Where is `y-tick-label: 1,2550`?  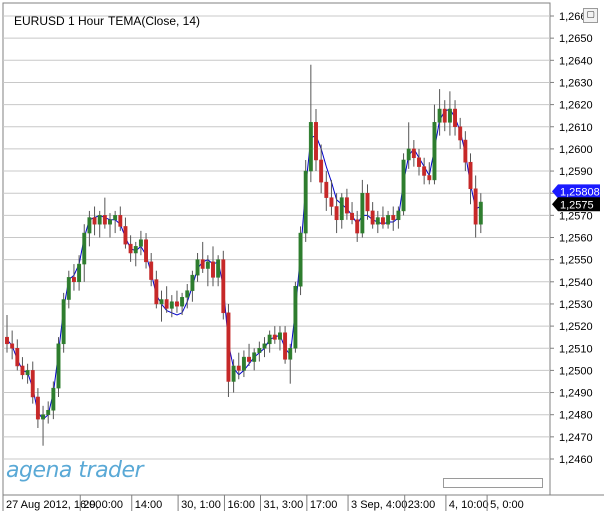
y-tick-label: 1,2550 is located at coordinates (576, 261).